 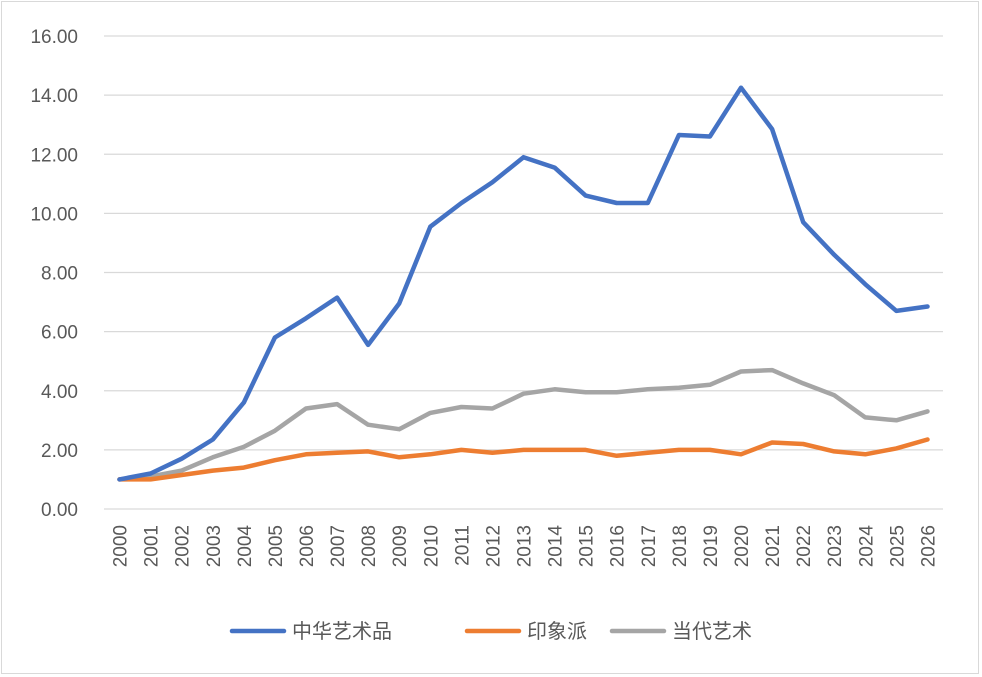 I want to click on x-tick-label: 2022, so click(x=804, y=546).